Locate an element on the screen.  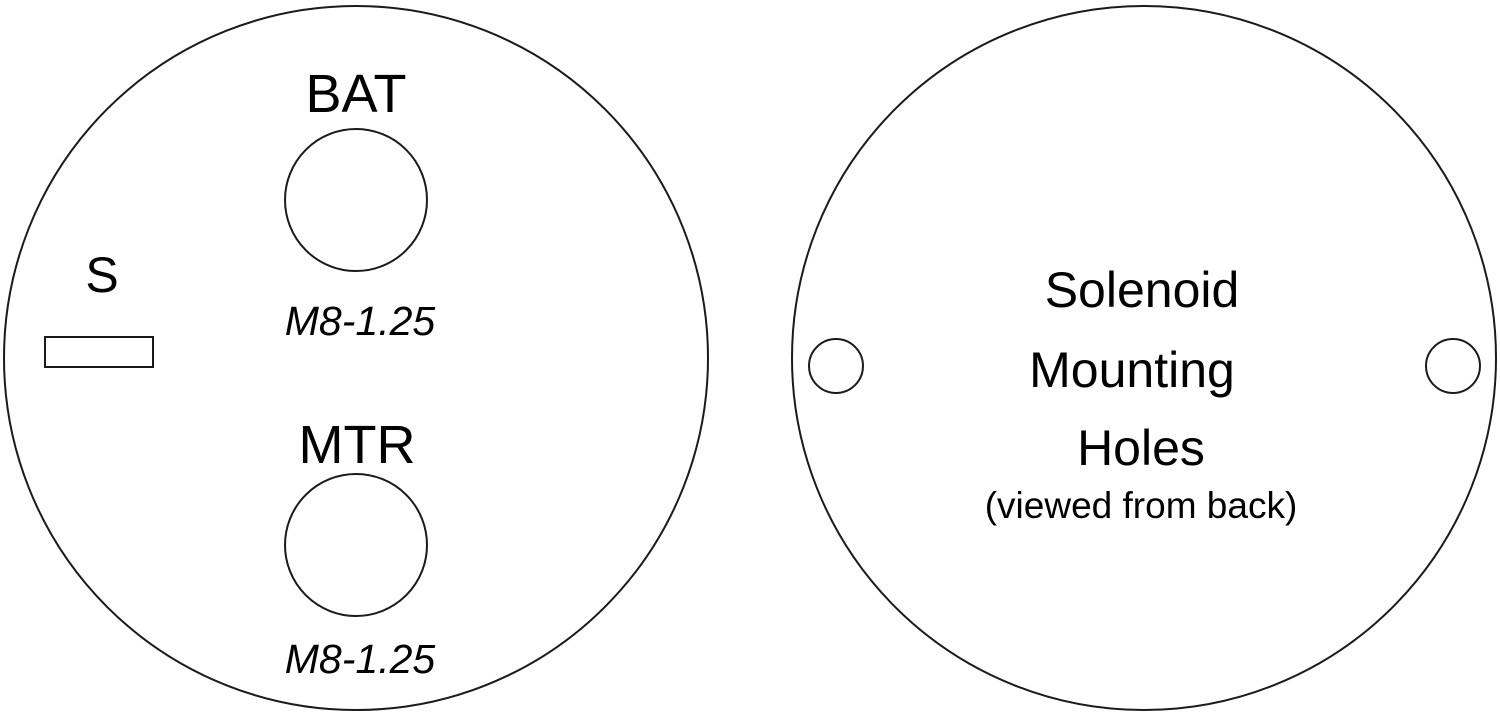
bat-label: BAT is located at coordinates (355, 94).